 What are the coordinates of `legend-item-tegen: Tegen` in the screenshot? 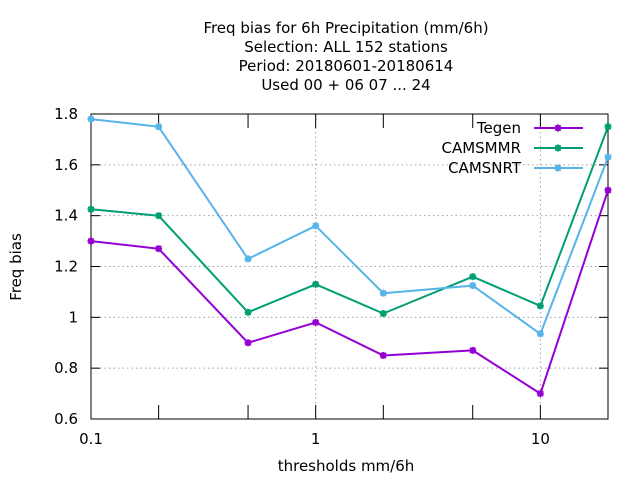 It's located at (529, 128).